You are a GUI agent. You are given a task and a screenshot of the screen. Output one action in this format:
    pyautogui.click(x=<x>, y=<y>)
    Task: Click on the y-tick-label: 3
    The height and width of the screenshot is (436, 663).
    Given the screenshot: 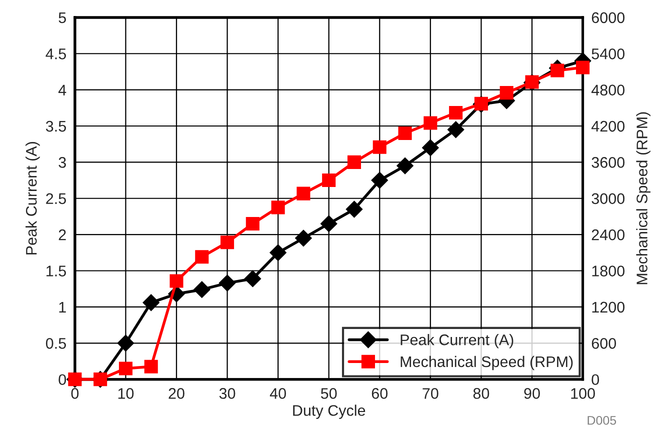 What is the action you would take?
    pyautogui.click(x=62, y=162)
    